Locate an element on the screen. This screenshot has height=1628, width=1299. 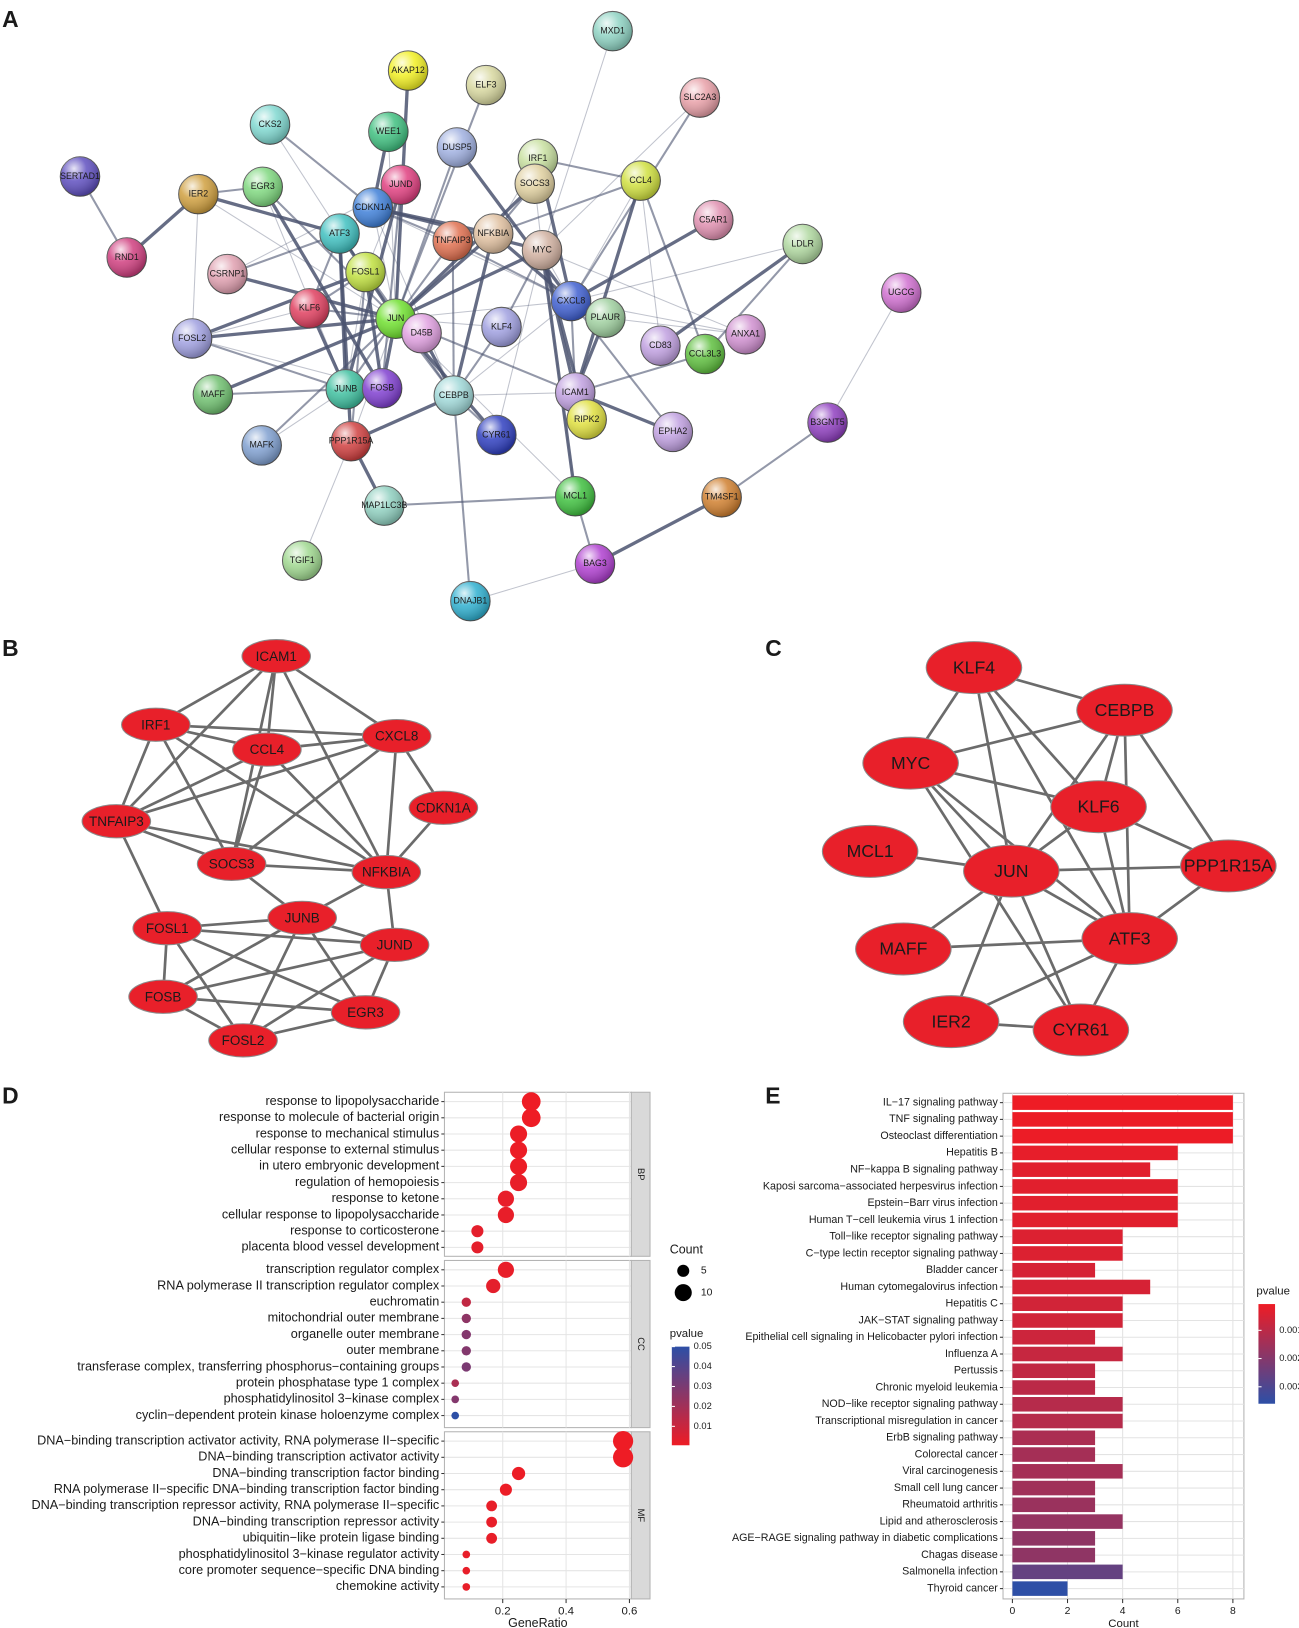
y-tick-label: in utero embryonic development is located at coordinates (349, 1166).